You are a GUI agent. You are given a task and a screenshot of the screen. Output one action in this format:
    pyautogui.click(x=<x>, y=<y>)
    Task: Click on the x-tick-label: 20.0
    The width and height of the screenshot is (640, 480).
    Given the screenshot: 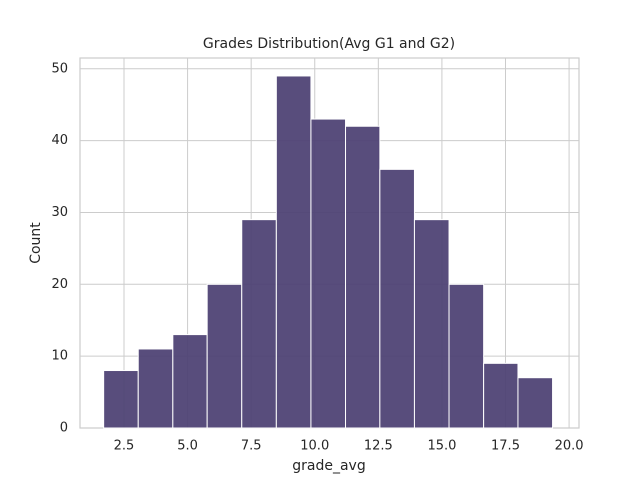 What is the action you would take?
    pyautogui.click(x=569, y=446)
    